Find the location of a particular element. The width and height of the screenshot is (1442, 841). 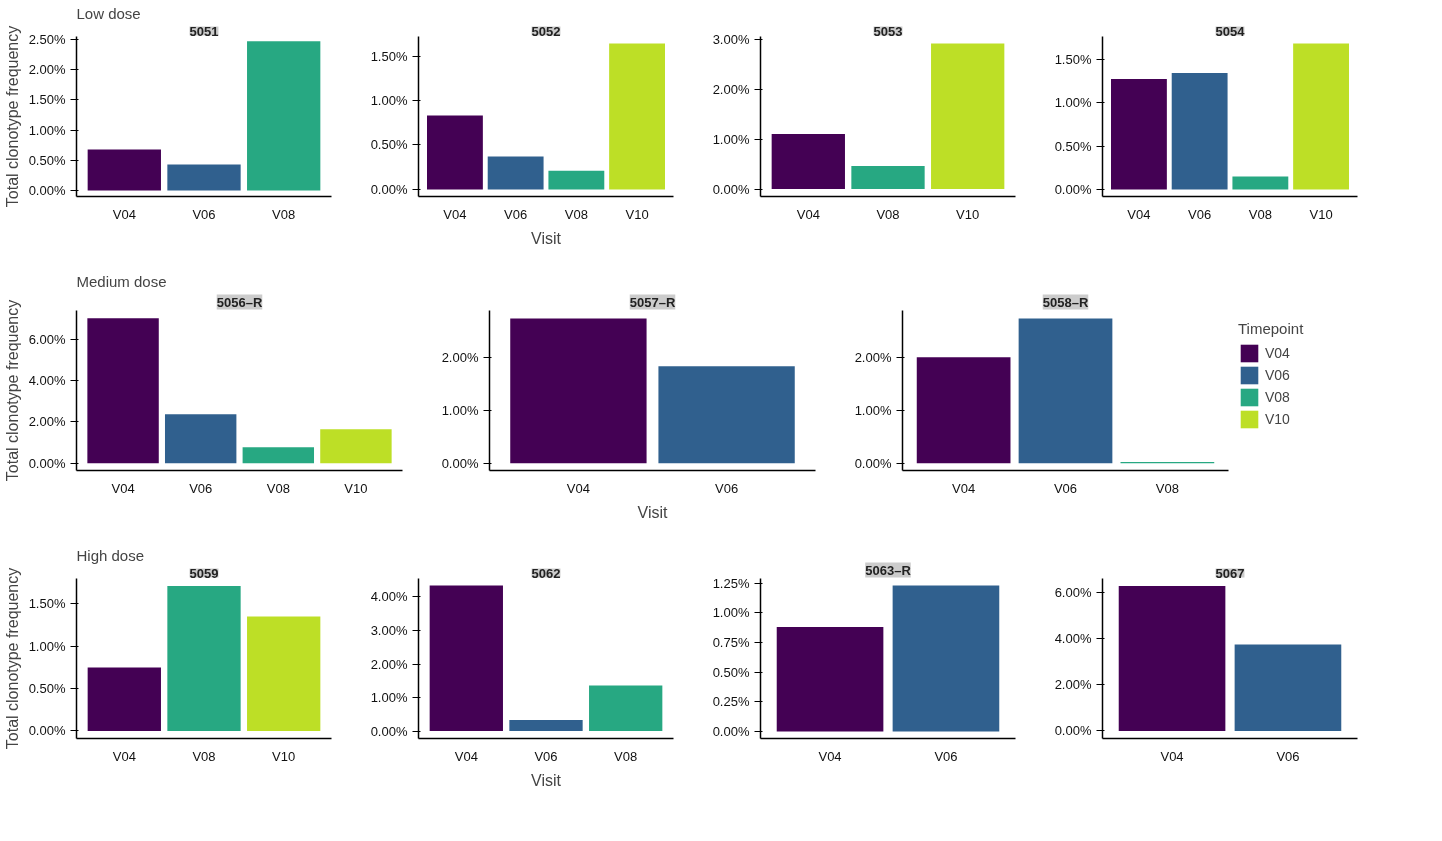

legend-label: V10 is located at coordinates (1277, 419).